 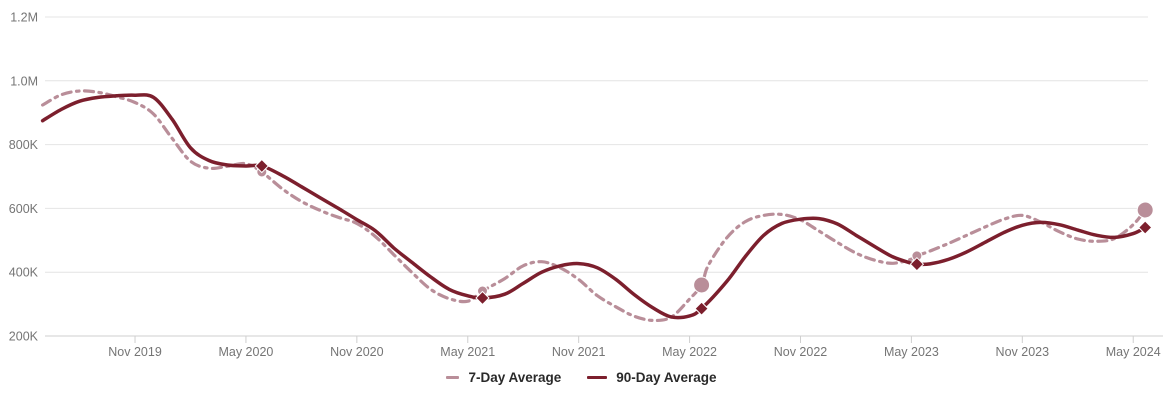 I want to click on legend-item-7day: 7-Day Average, so click(x=503, y=377).